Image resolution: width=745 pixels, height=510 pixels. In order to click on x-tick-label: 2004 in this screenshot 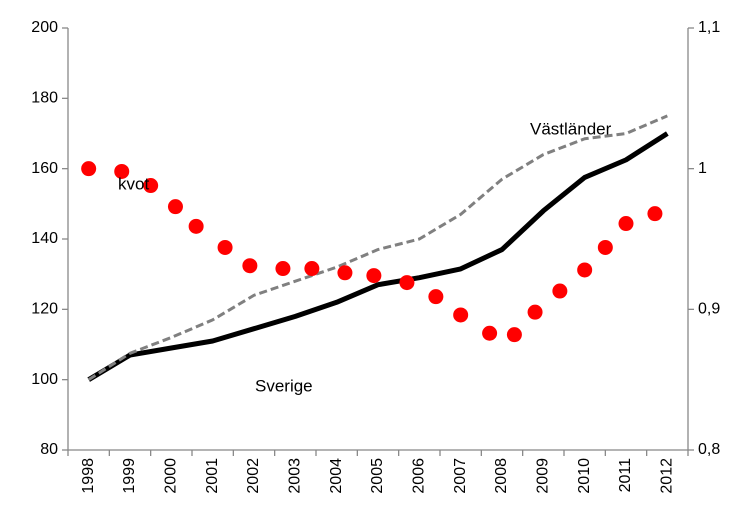, I will do `click(336, 476)`.